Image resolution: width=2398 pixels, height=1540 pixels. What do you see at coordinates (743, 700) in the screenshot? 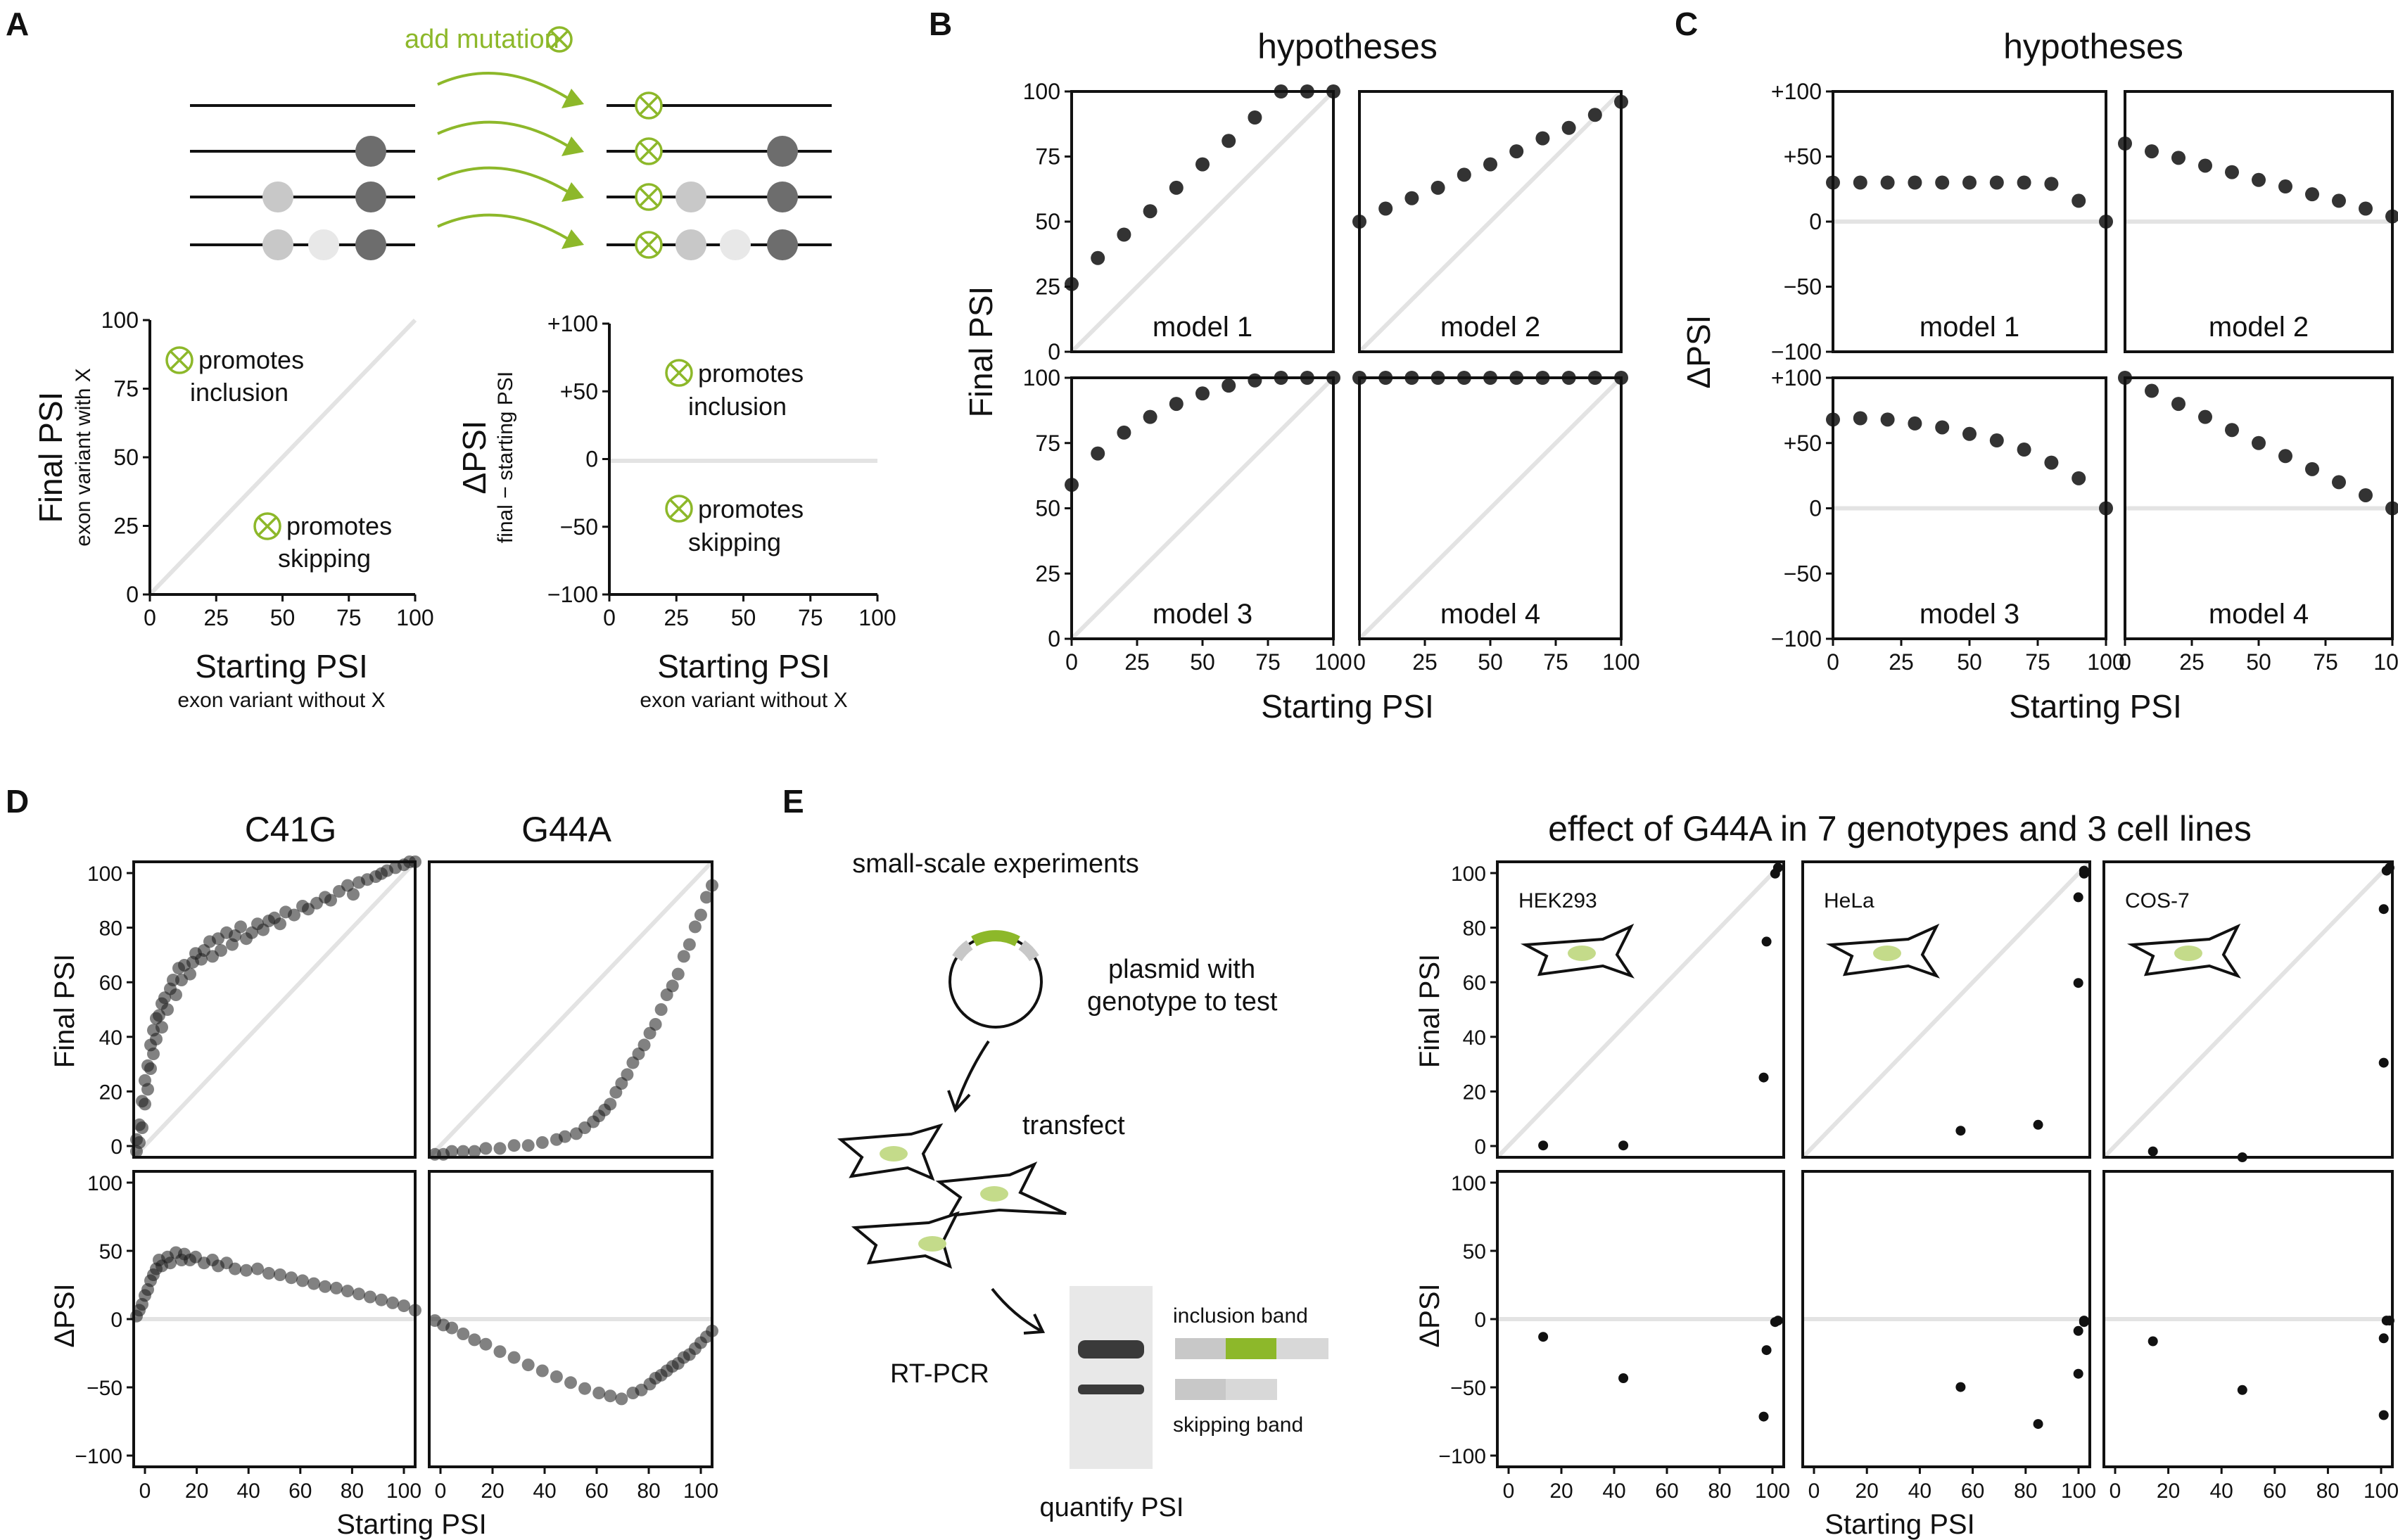
I see `a-right-xsub: exon variant without X` at bounding box center [743, 700].